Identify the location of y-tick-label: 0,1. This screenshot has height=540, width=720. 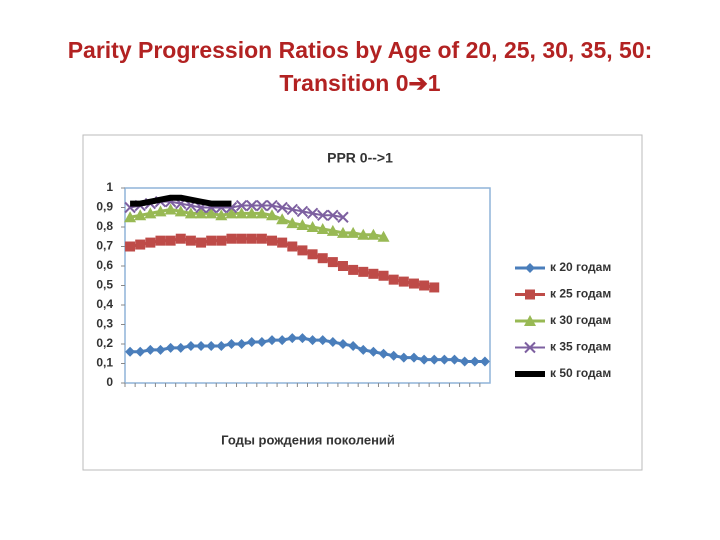
(104, 363).